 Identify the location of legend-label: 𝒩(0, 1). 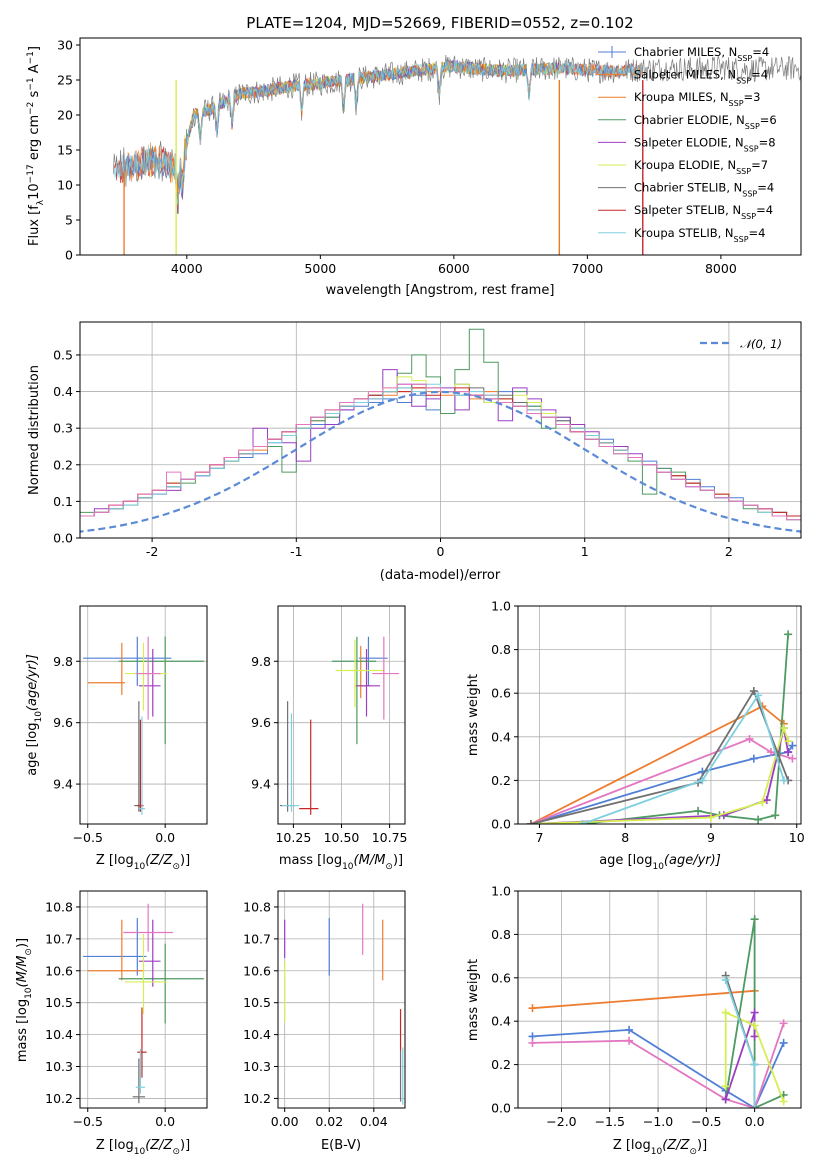
(761, 344).